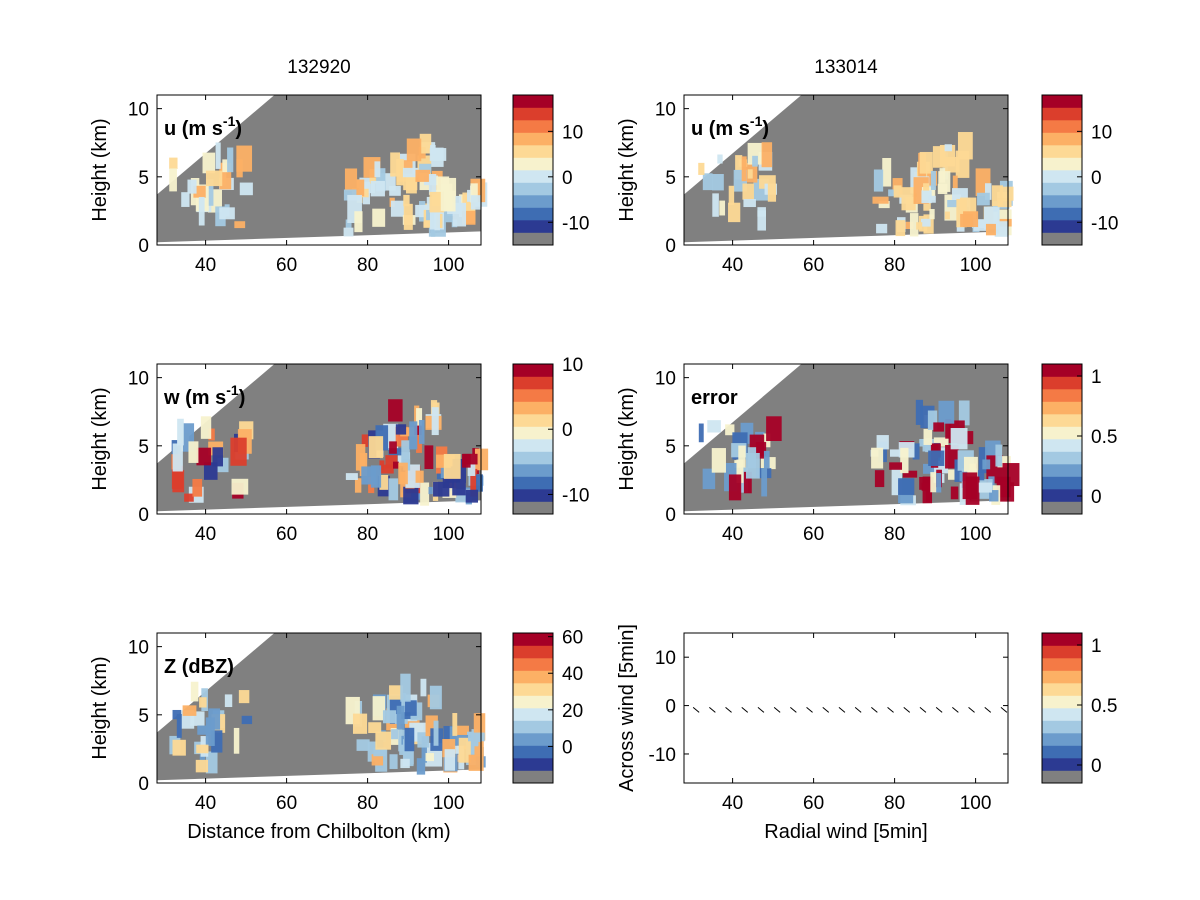  Describe the element at coordinates (193, 129) in the screenshot. I see `panel-label-text: u (m s` at that location.